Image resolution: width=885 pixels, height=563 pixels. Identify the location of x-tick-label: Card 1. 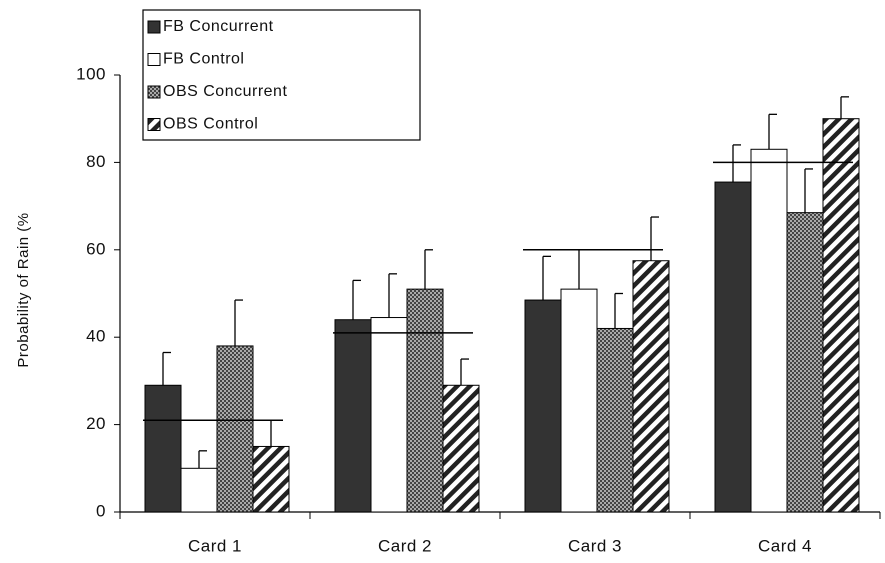
(215, 545).